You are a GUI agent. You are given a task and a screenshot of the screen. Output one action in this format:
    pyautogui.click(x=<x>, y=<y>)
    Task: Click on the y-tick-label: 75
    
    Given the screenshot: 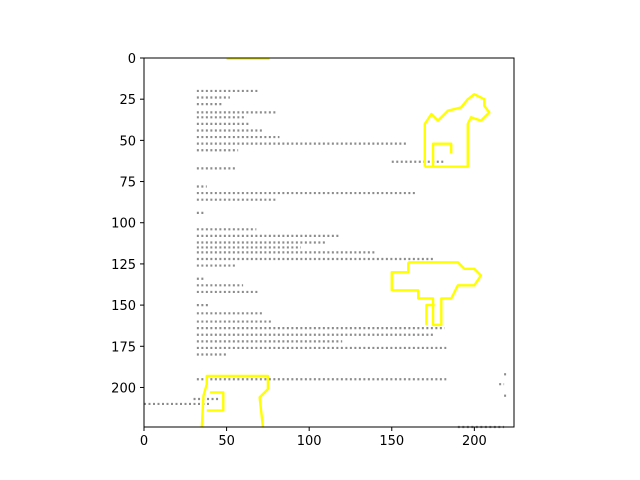 What is the action you would take?
    pyautogui.click(x=127, y=183)
    